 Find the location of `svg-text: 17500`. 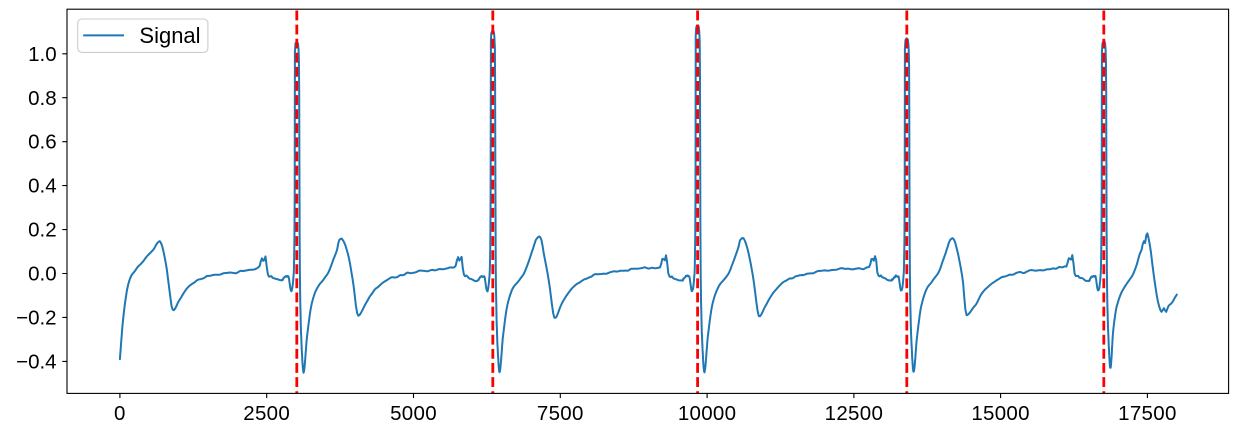

svg-text: 17500 is located at coordinates (1147, 413).